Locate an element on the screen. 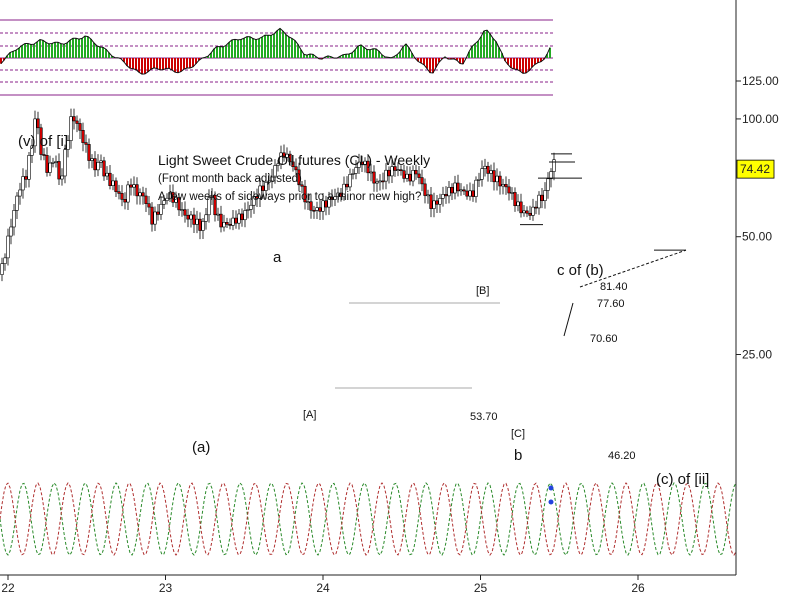  projection-line is located at coordinates (568, 319).